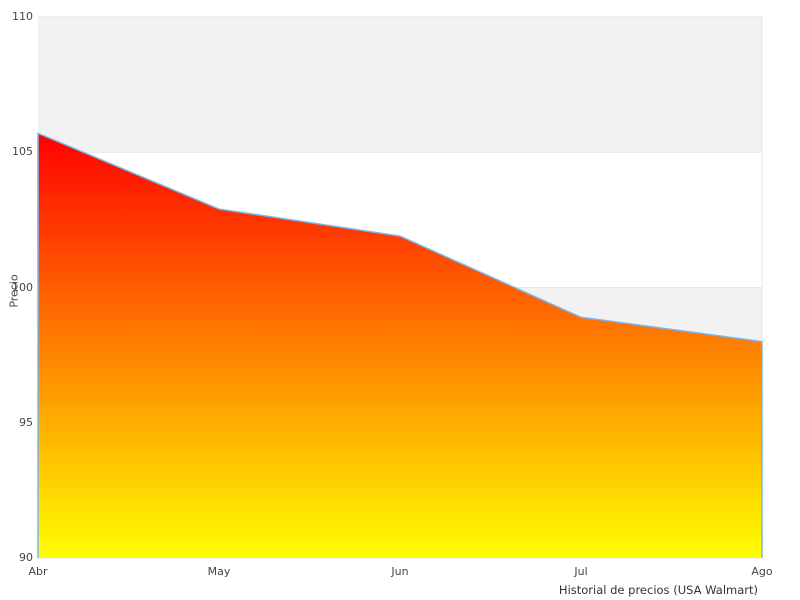 The width and height of the screenshot is (800, 600). What do you see at coordinates (26, 422) in the screenshot?
I see `y-tick-label: 95` at bounding box center [26, 422].